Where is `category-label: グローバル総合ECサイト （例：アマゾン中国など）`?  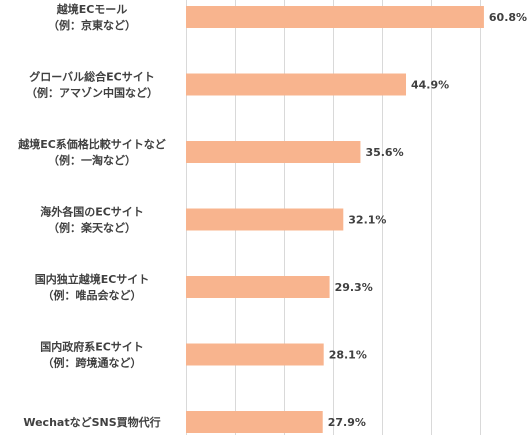 category-label: グローバル総合ECサイト （例：アマゾン中国など） is located at coordinates (92, 85).